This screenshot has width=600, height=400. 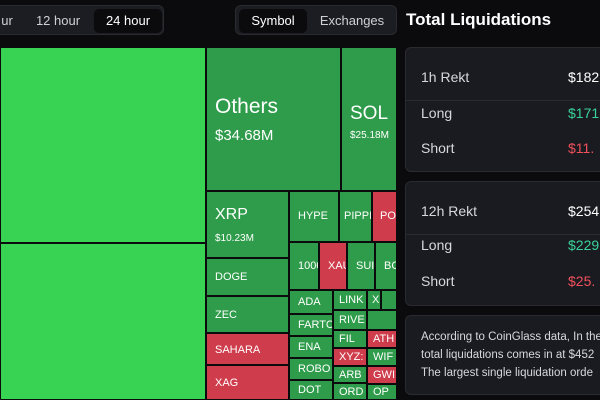 What do you see at coordinates (238, 350) in the screenshot?
I see `tile-name: SAHARA` at bounding box center [238, 350].